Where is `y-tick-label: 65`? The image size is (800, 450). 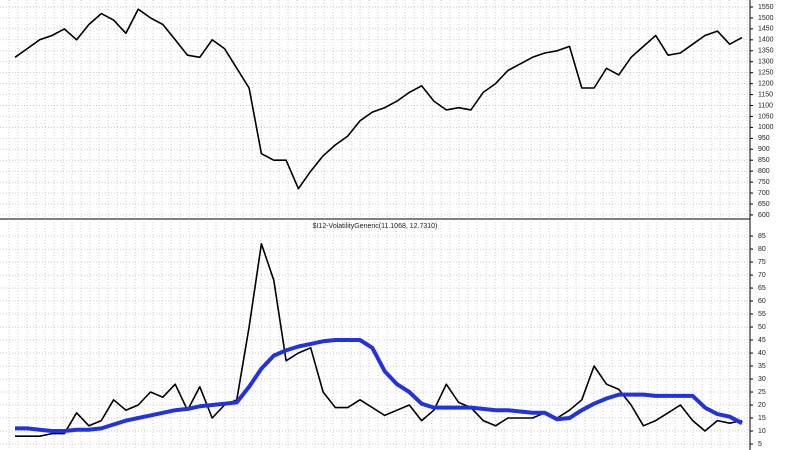 y-tick-label: 65 is located at coordinates (762, 288).